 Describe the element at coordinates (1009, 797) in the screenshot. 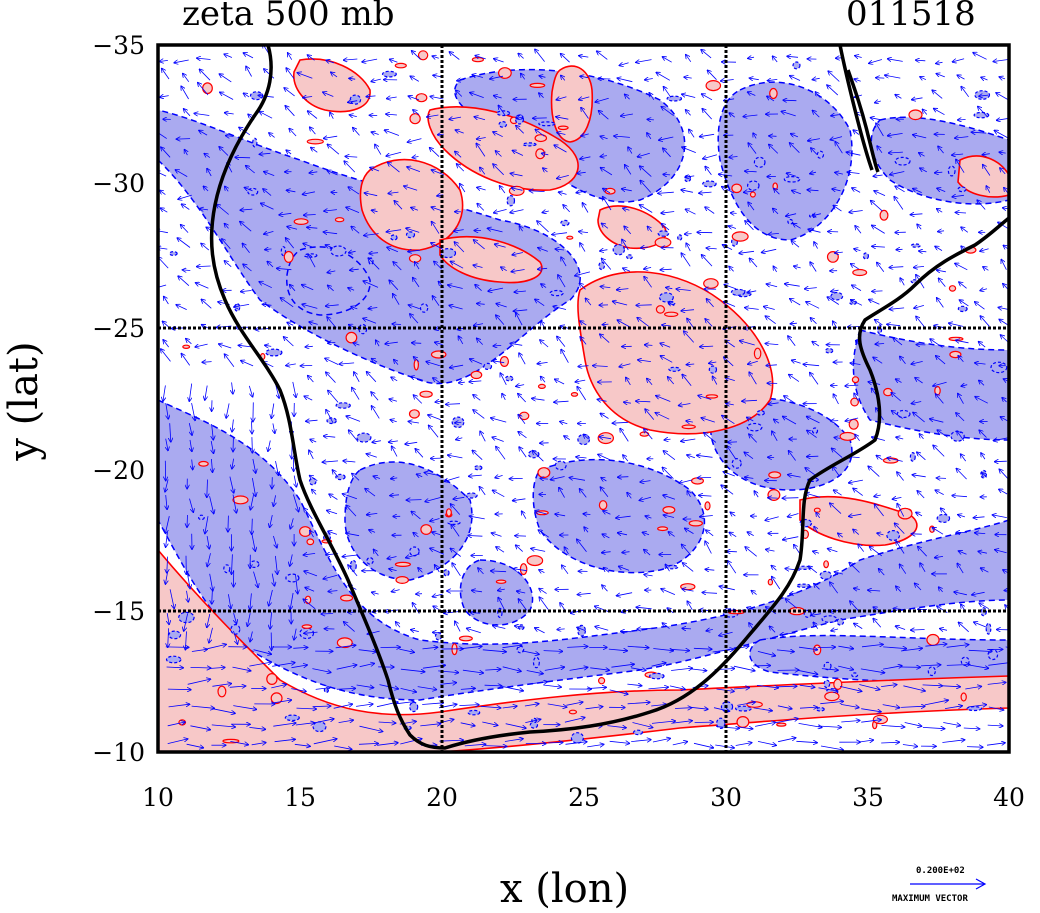

I see `x-tick-label: 40` at that location.